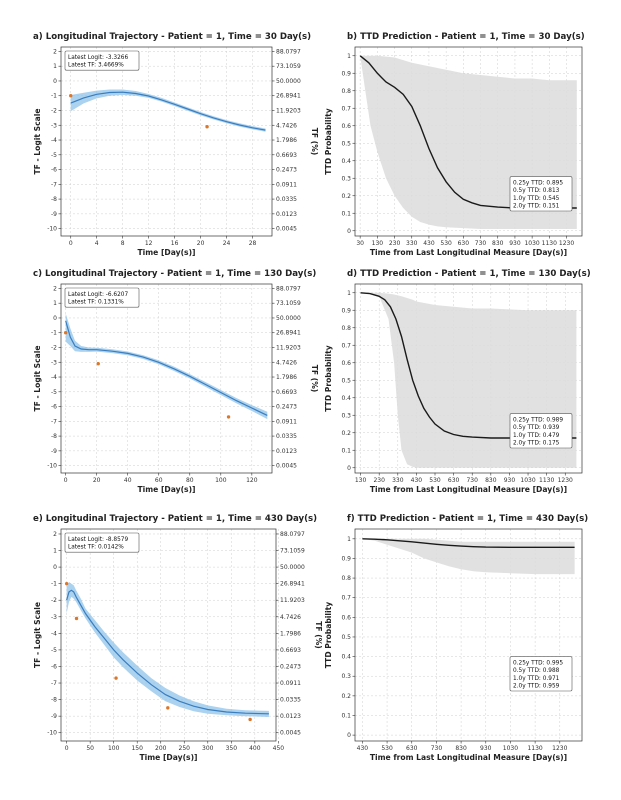 The width and height of the screenshot is (621, 800). Describe the element at coordinates (536, 191) in the screenshot. I see `annotation-line: 0.5y TTD: 0.813` at that location.